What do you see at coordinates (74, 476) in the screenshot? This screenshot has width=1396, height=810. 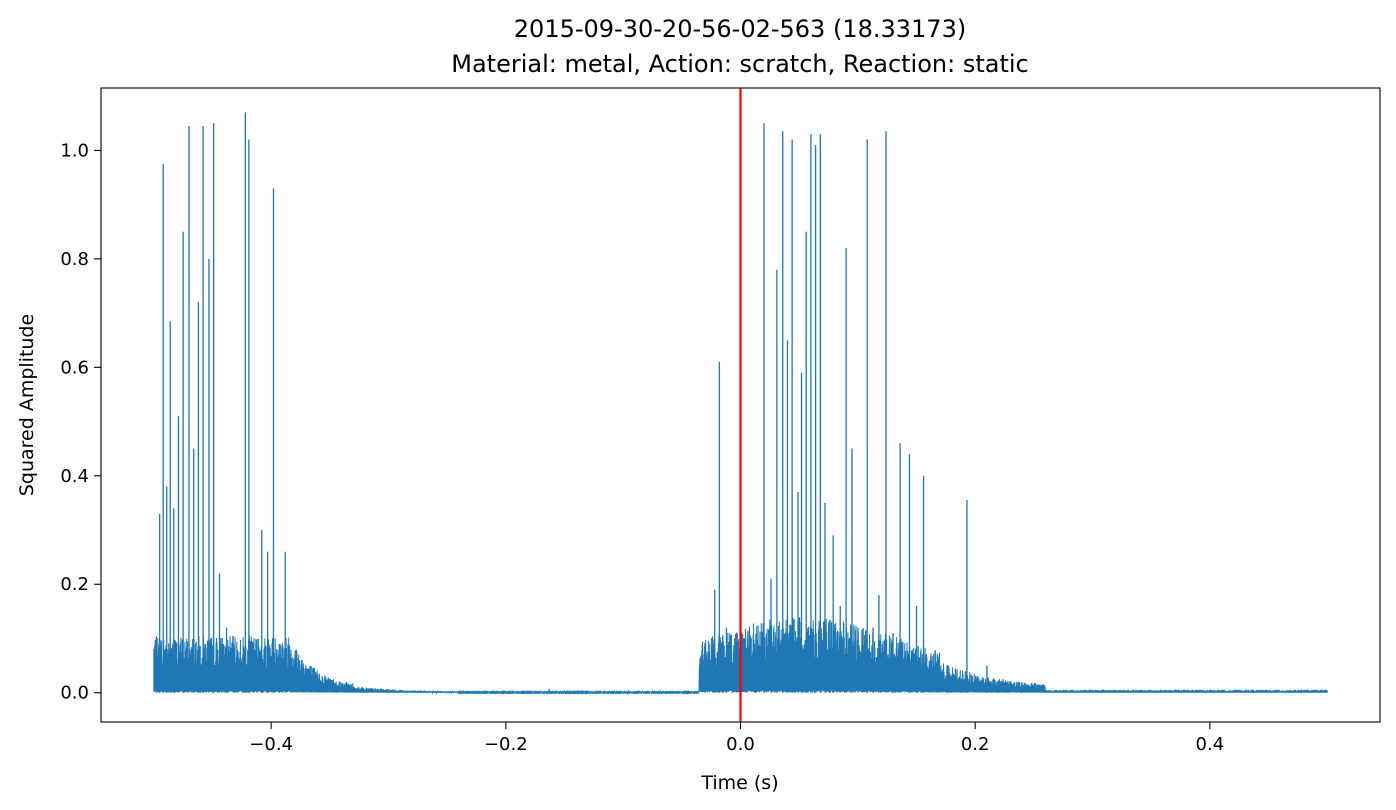 I see `y-tick-label: 0.4` at bounding box center [74, 476].